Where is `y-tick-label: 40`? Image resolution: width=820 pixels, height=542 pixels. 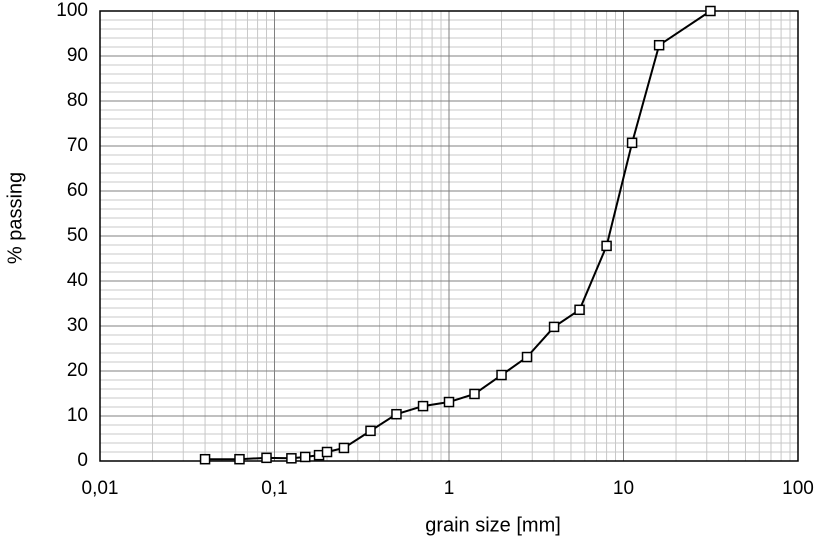
y-tick-label: 40 is located at coordinates (77, 280).